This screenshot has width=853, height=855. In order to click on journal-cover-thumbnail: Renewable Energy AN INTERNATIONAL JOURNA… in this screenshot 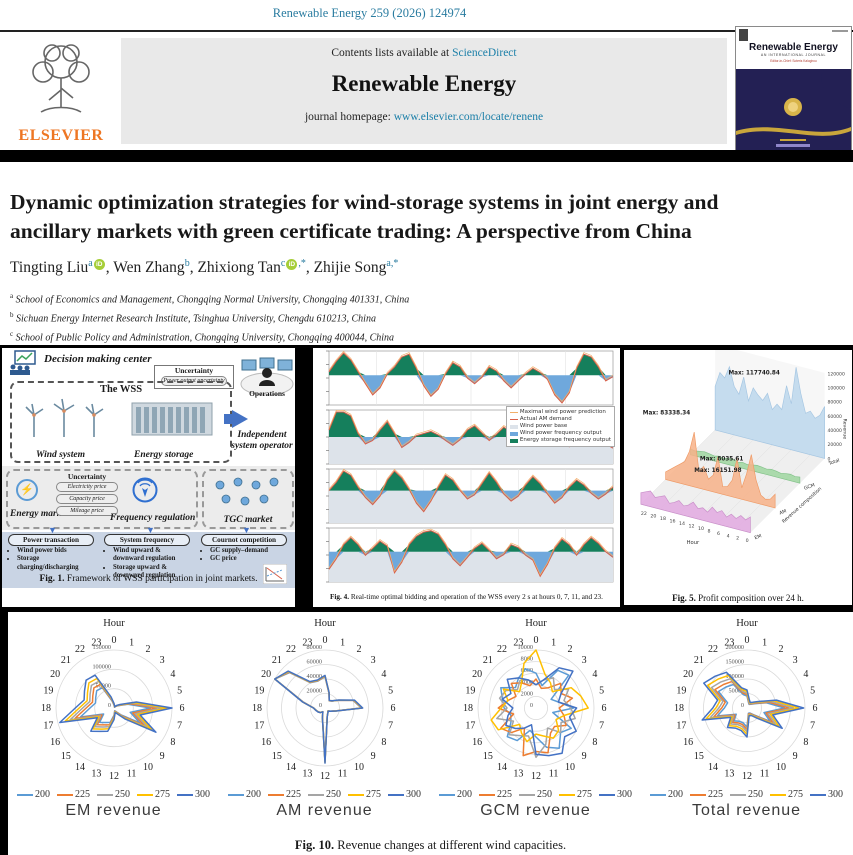, I will do `click(793, 91)`.